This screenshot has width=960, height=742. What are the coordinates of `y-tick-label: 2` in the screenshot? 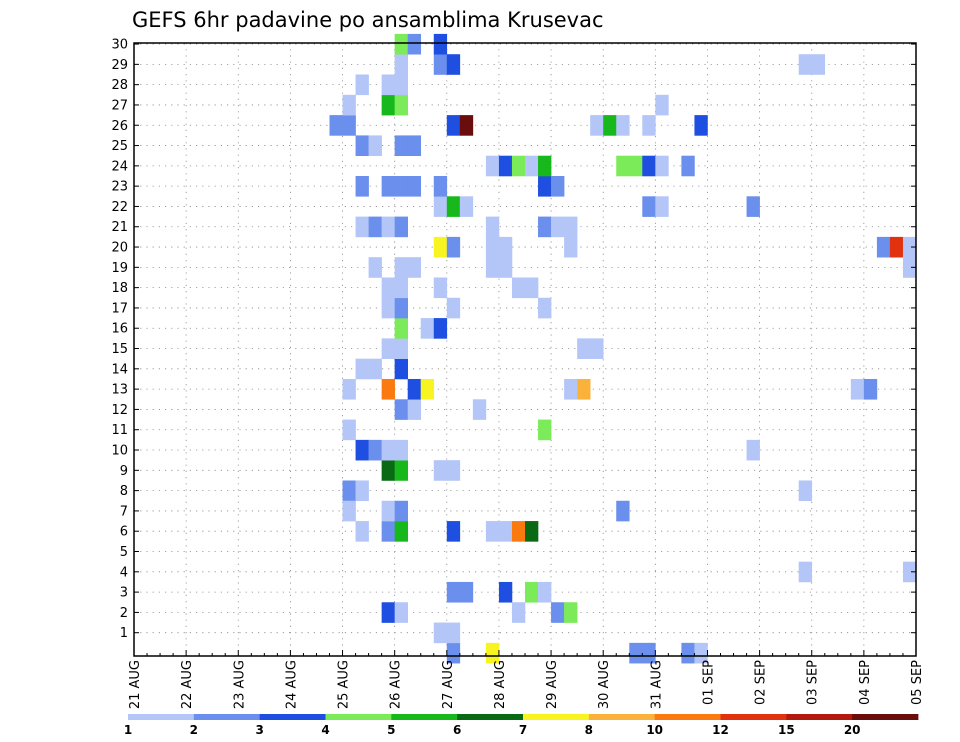 It's located at (124, 613).